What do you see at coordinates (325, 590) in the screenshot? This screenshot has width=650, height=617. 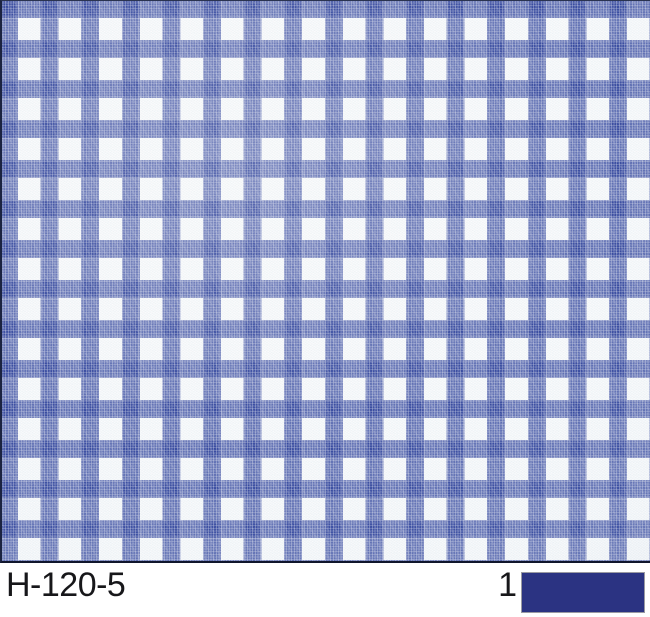 I see `caption-bar: H-120-5 1` at bounding box center [325, 590].